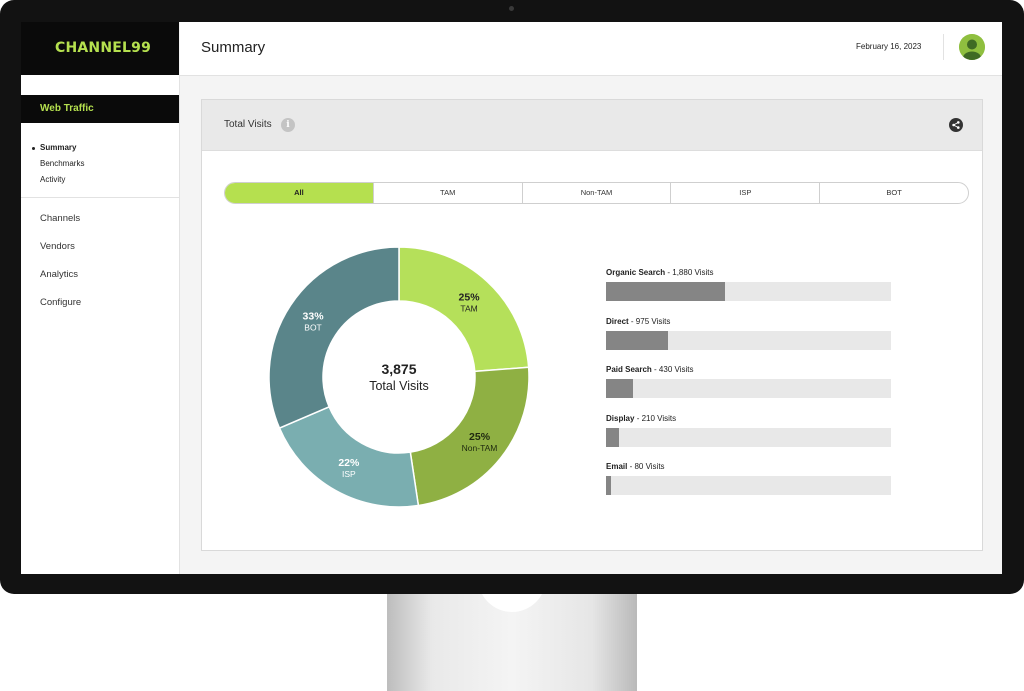  Describe the element at coordinates (746, 193) in the screenshot. I see `tab-isp: ISP` at that location.